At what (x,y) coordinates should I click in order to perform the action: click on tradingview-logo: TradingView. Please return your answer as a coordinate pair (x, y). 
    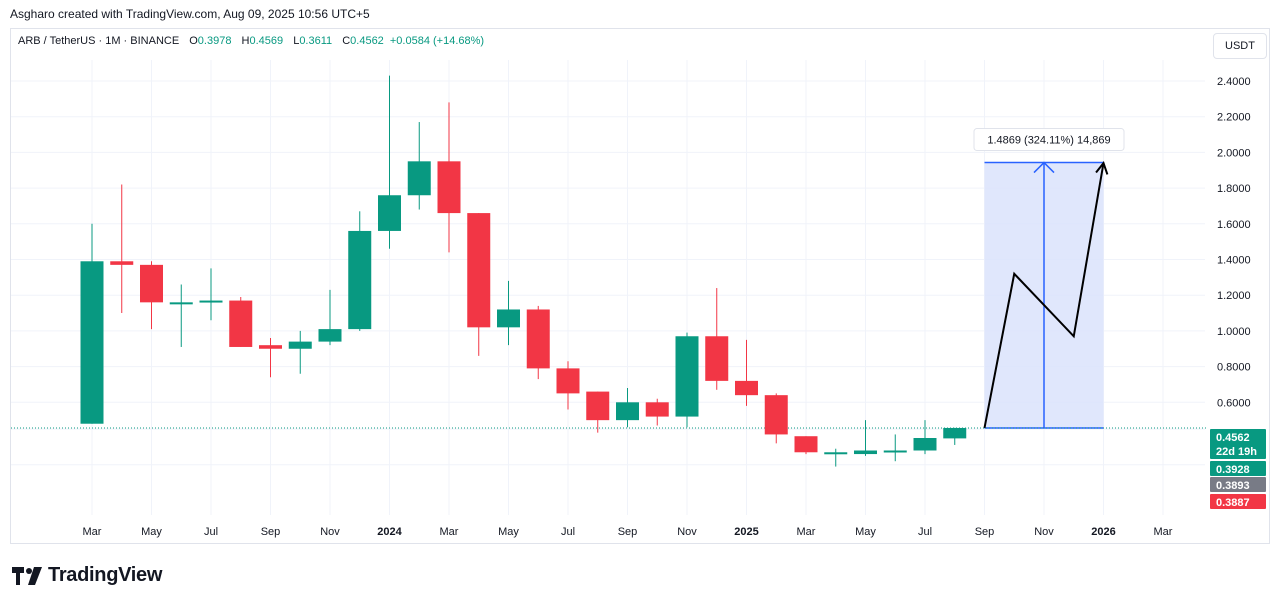
    Looking at the image, I should click on (87, 575).